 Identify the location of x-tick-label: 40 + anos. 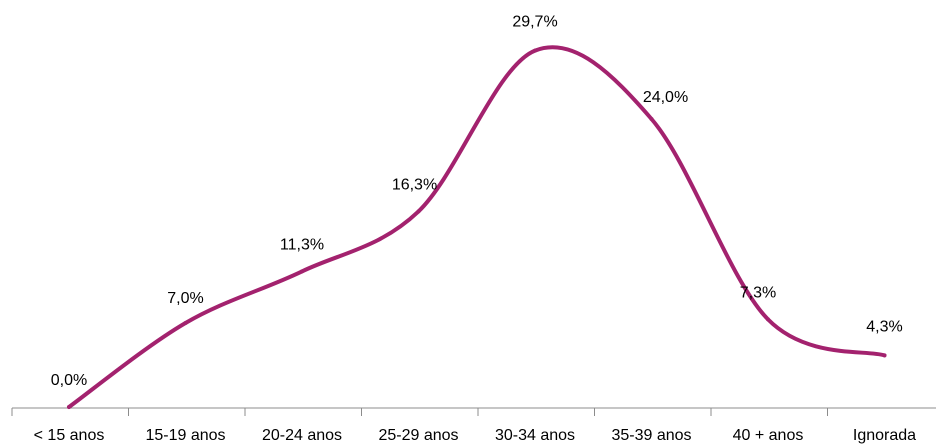
(768, 435).